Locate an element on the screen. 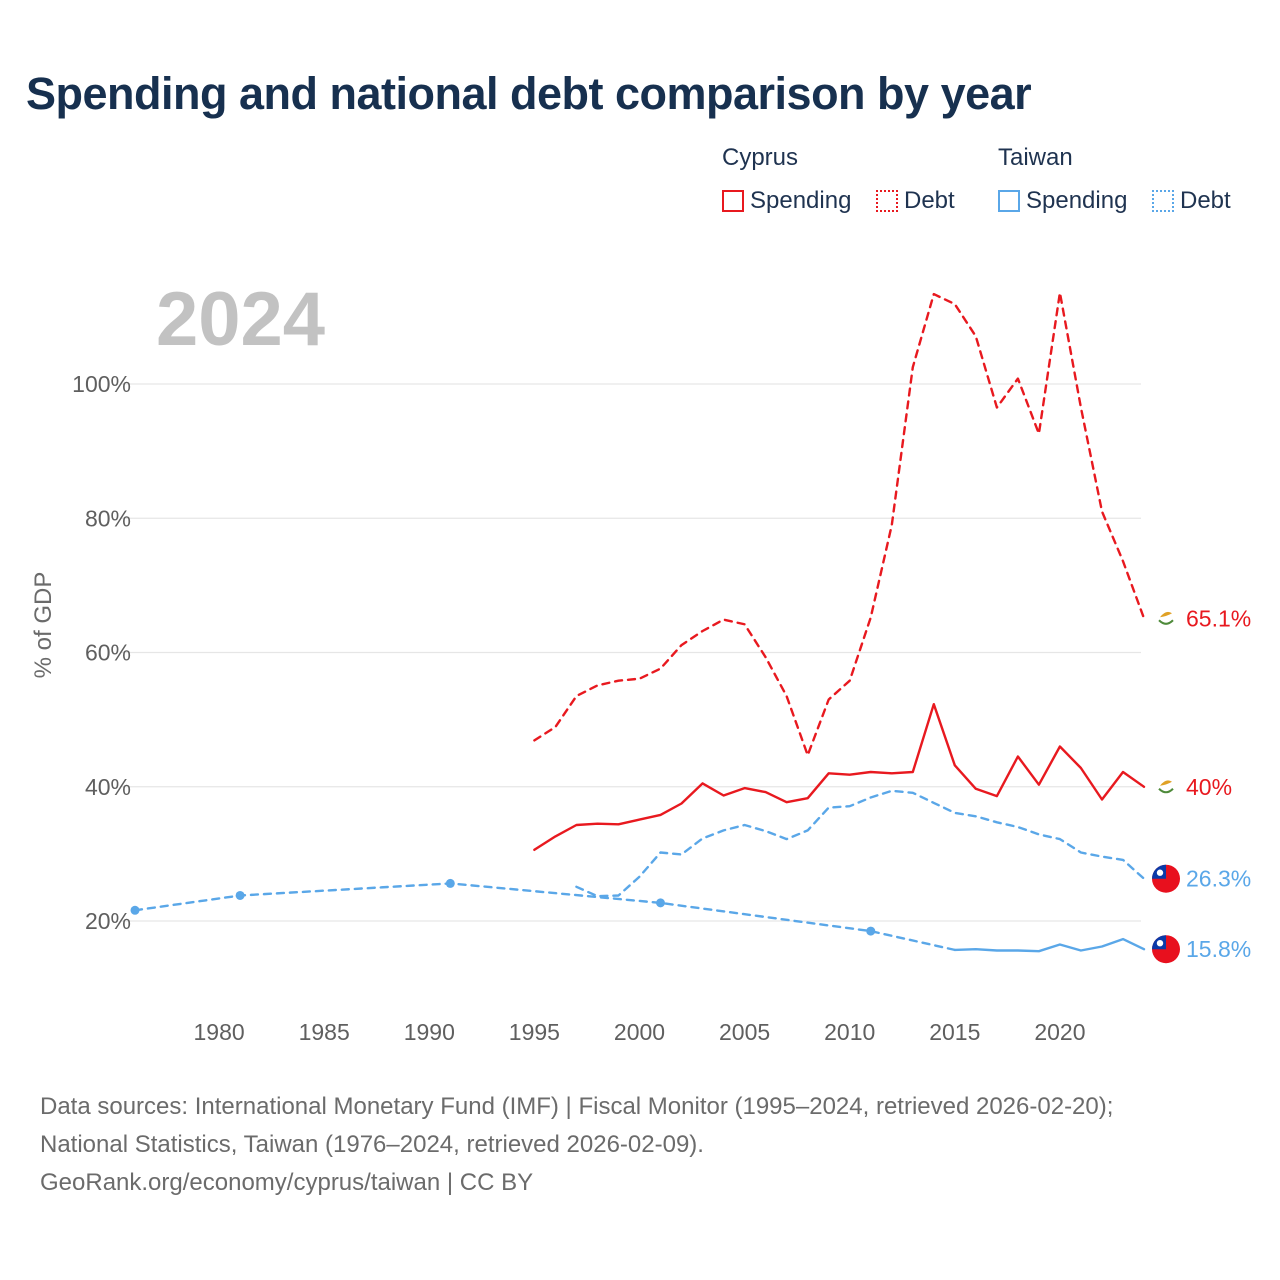 This screenshot has height=1280, width=1280. end-labels: 65.1% 40% 26.3% 15.8% is located at coordinates (1201, 784).